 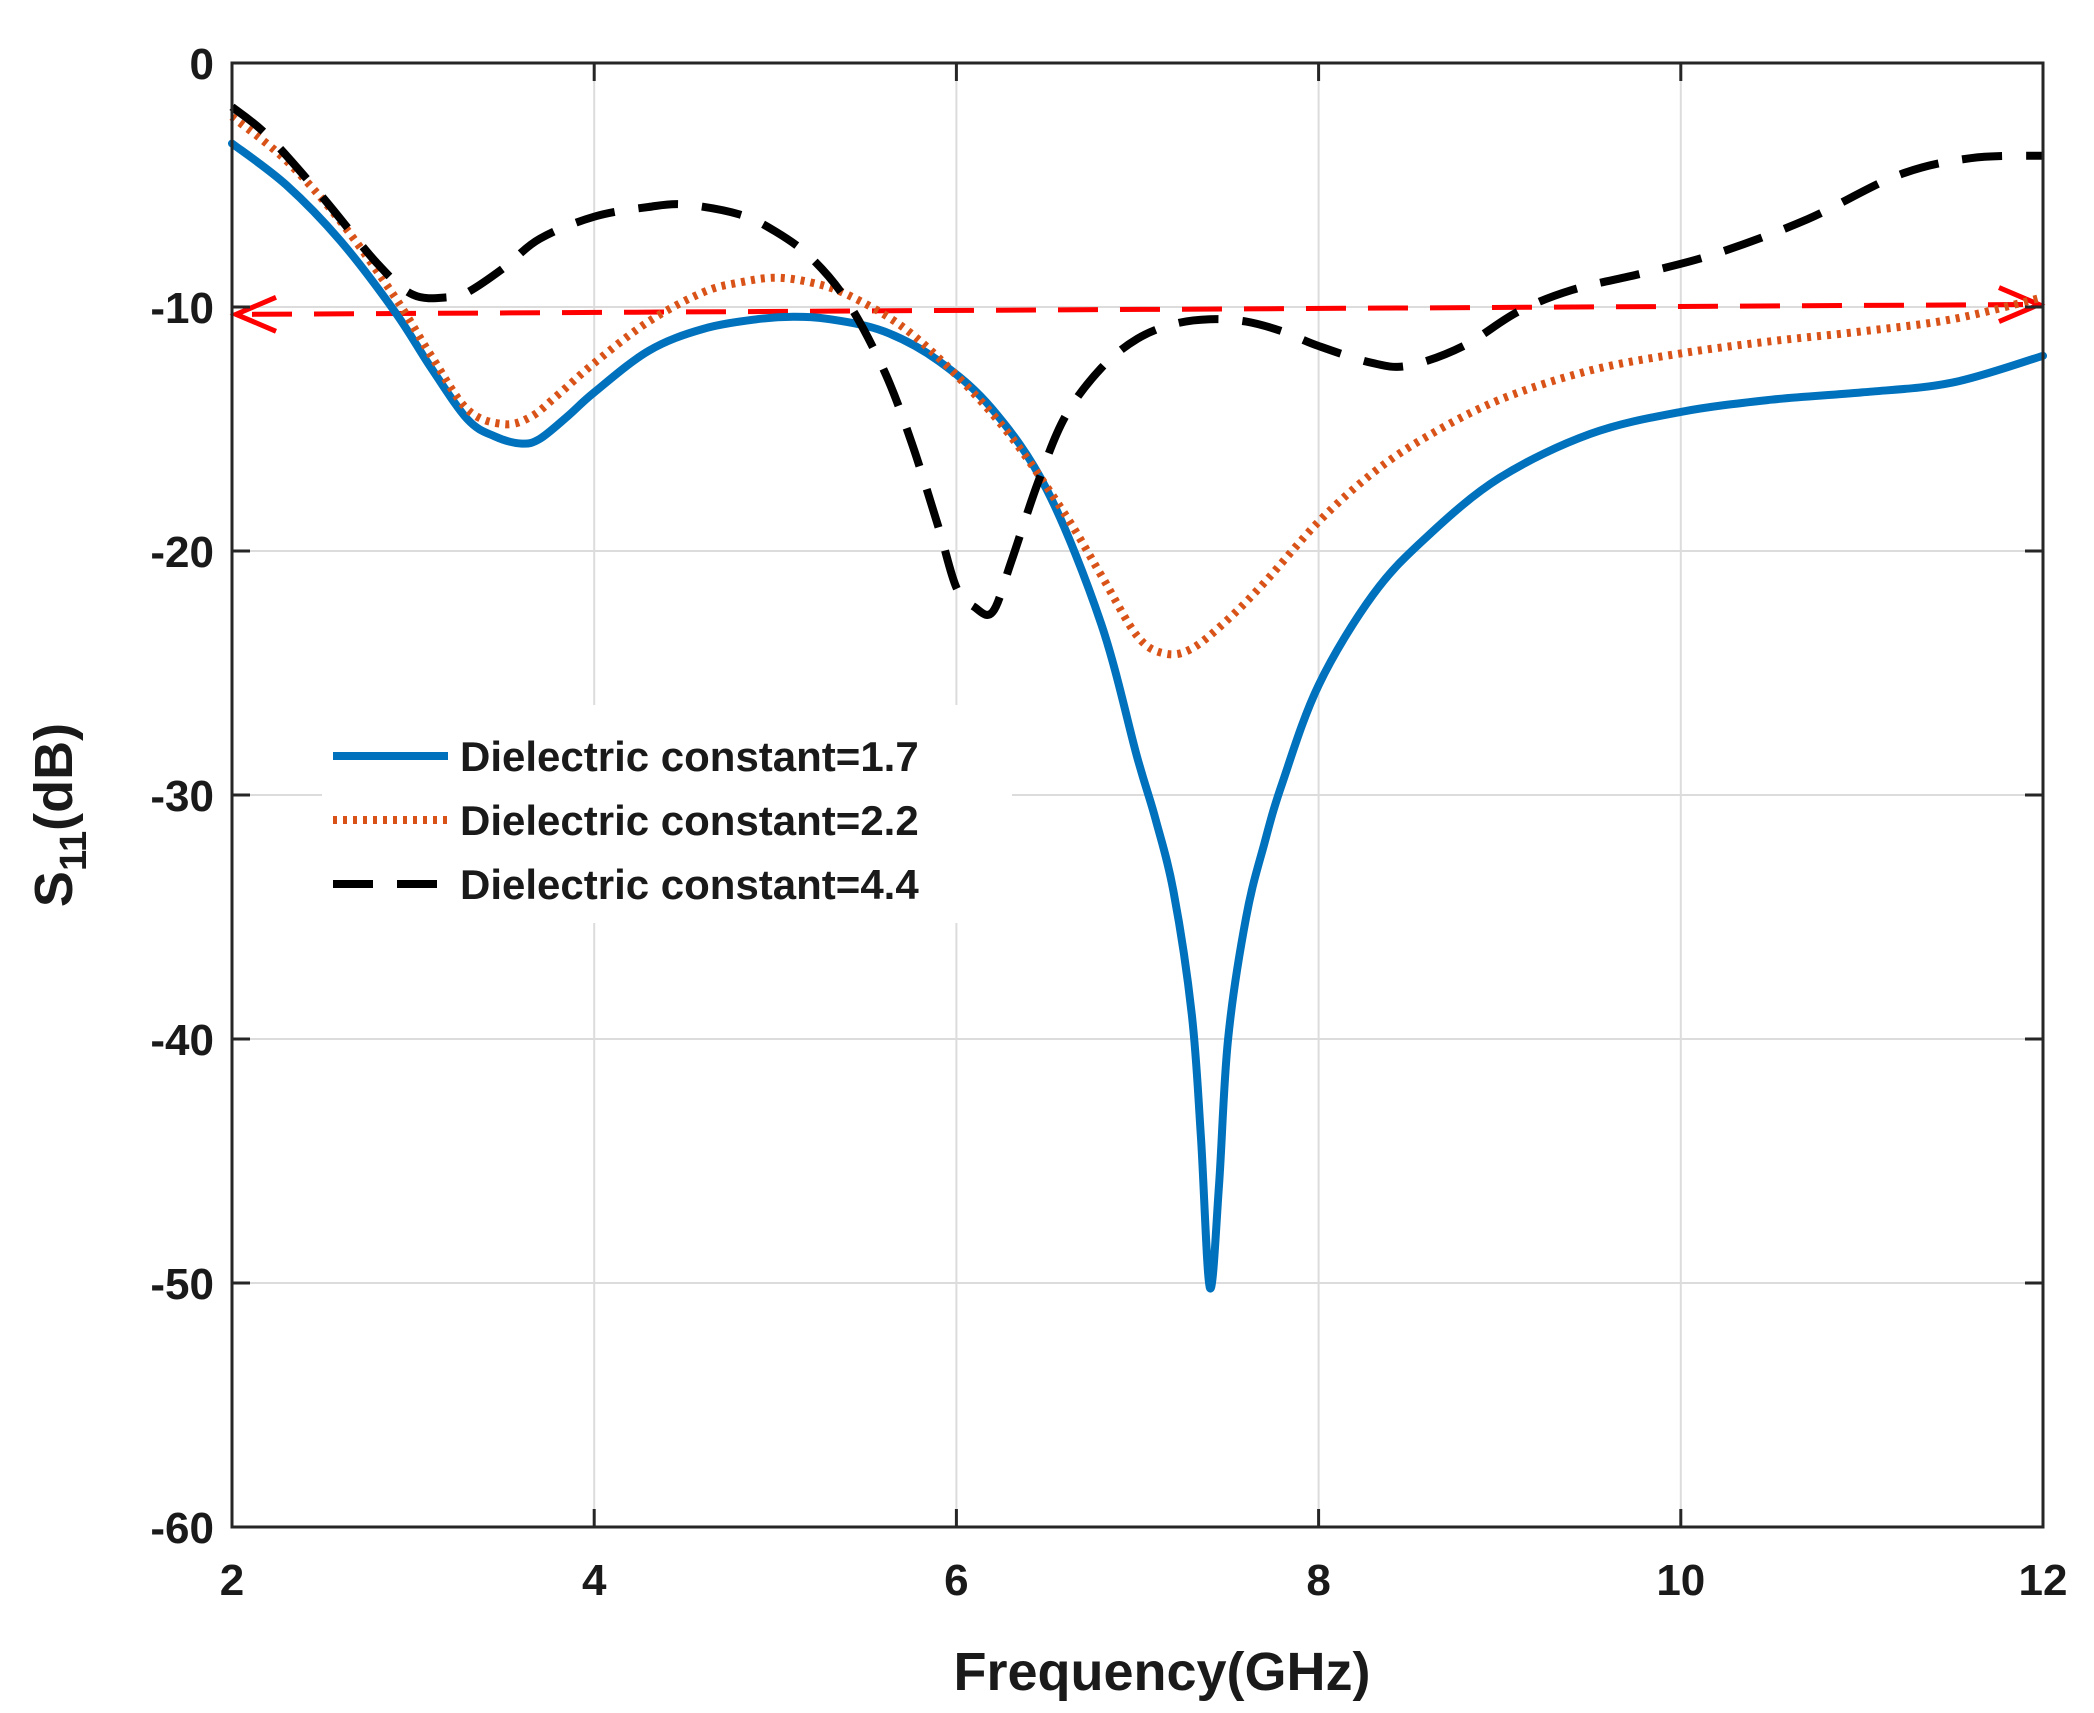 I want to click on y-tick-label--50: -50, so click(x=182, y=1284).